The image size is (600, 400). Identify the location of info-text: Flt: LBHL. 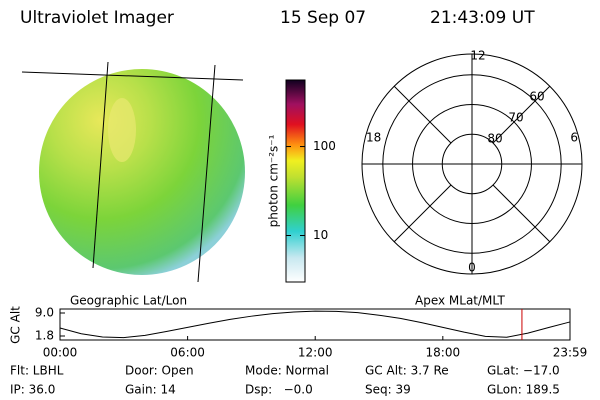
(37, 371).